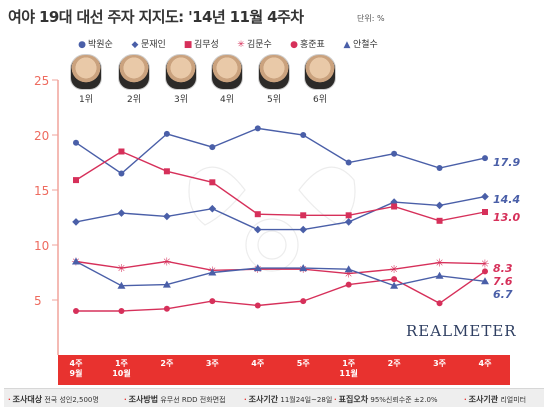  Describe the element at coordinates (206, 45) in the screenshot. I see `legend-label: 김무성` at that location.